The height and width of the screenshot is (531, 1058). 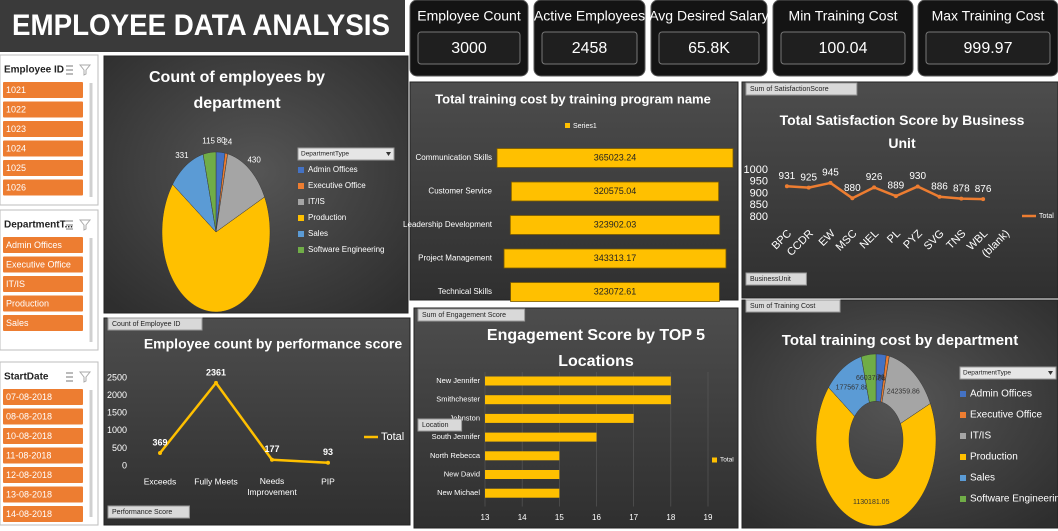 I want to click on field-button, so click(x=471, y=315).